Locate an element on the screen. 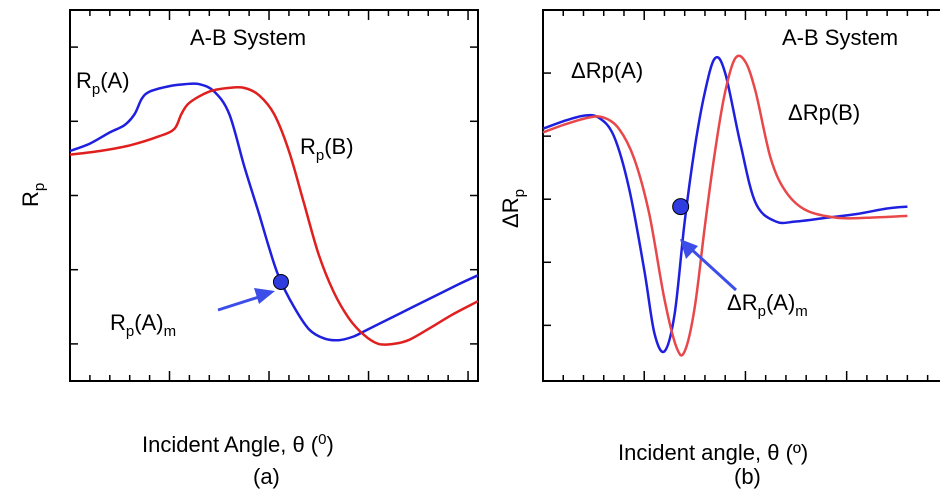  panel-b-panel-label: (b) is located at coordinates (747, 476).